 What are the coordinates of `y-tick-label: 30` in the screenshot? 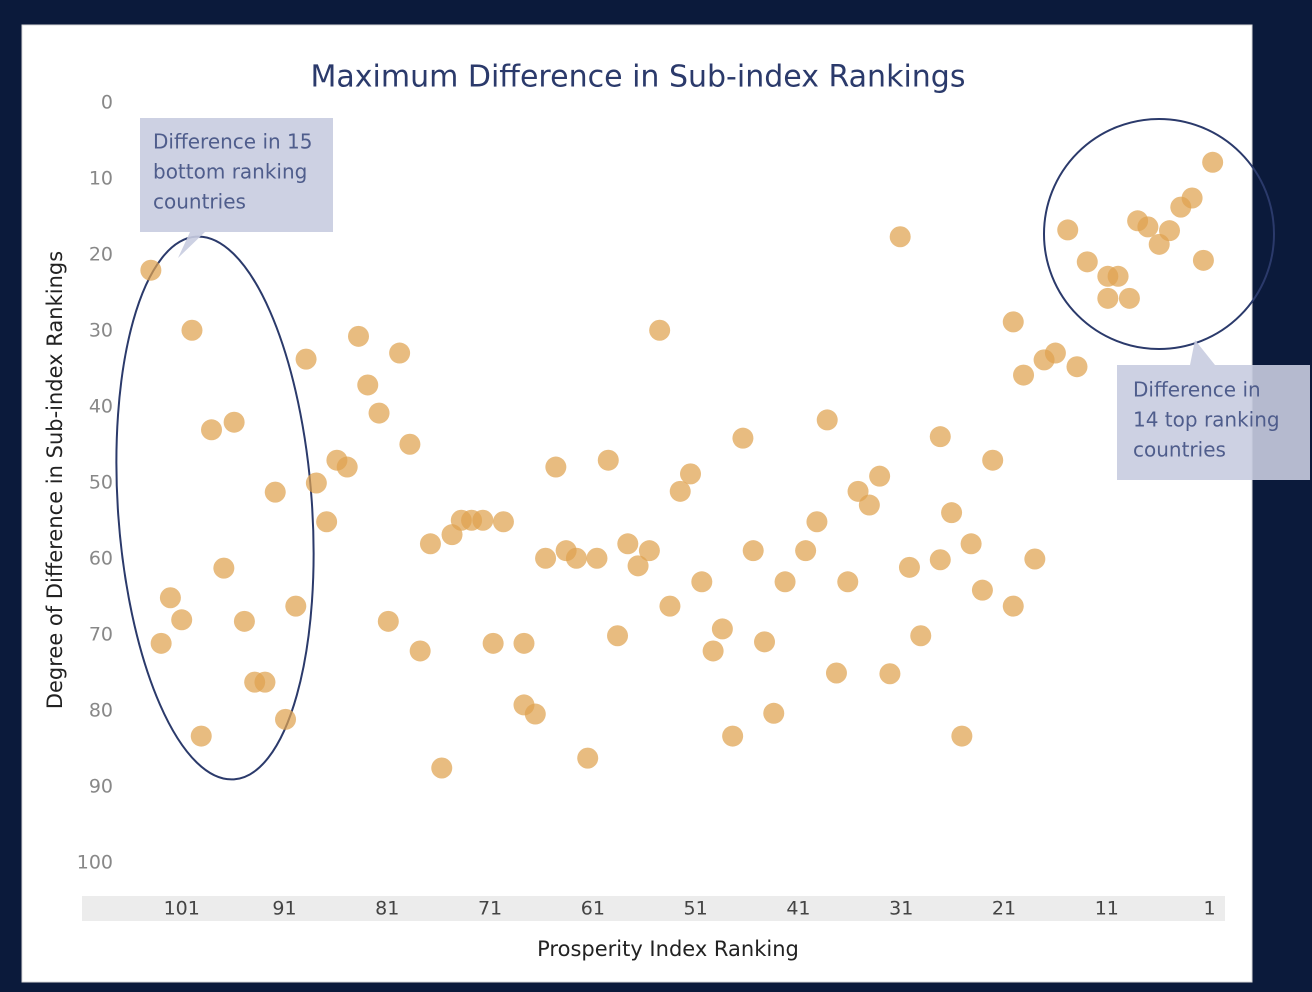 It's located at (101, 331).